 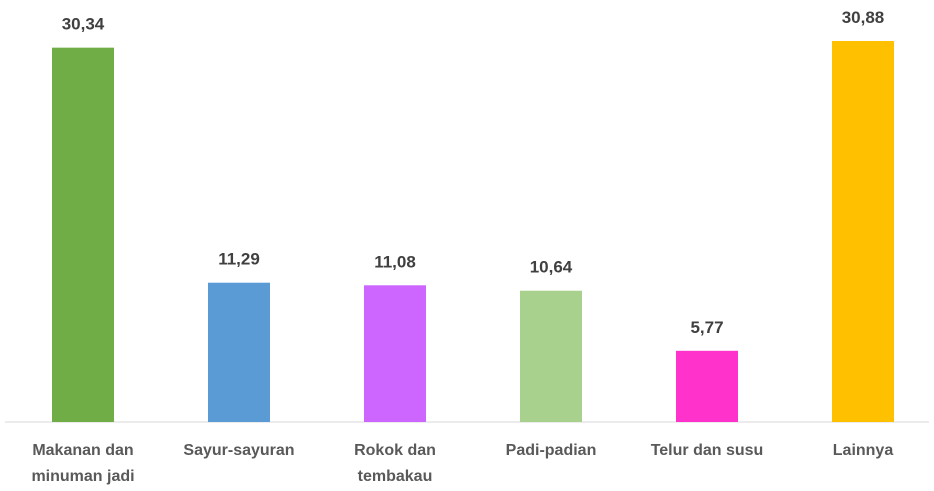 I want to click on value-label: 30,88, so click(x=863, y=17).